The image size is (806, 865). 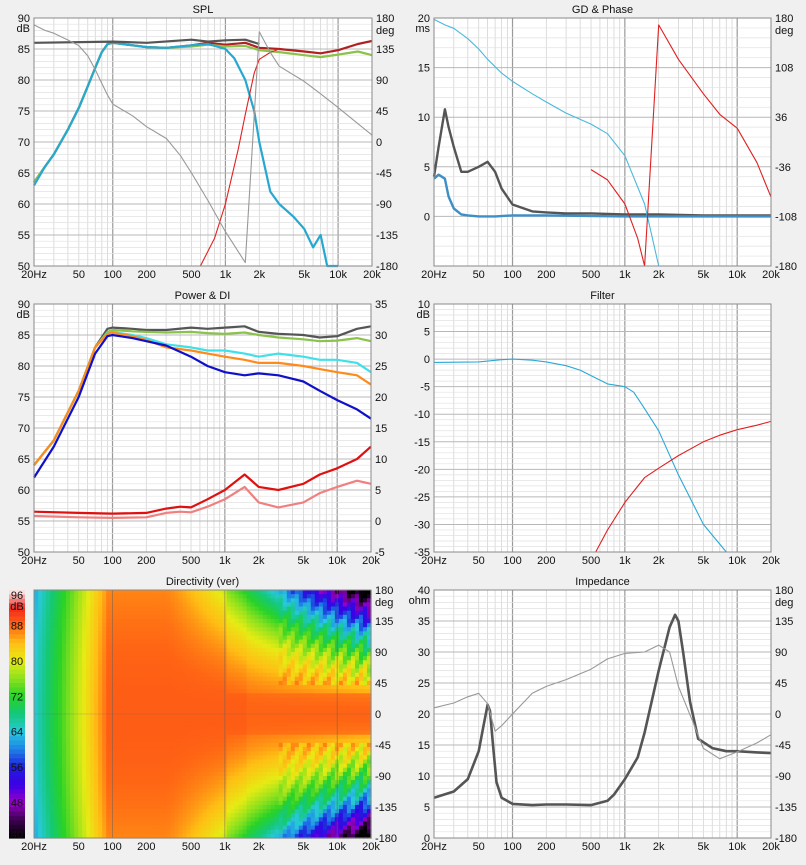 What do you see at coordinates (113, 275) in the screenshot?
I see `spl-xtick: 100` at bounding box center [113, 275].